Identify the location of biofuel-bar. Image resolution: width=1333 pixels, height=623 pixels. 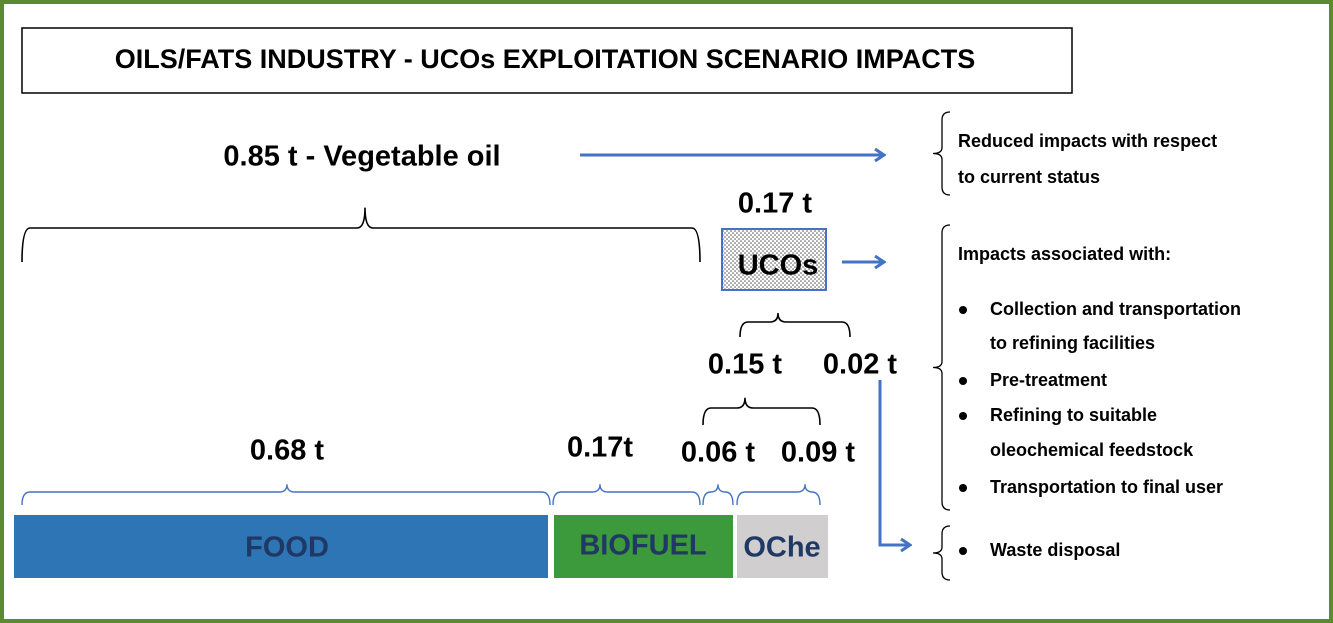
(643, 546).